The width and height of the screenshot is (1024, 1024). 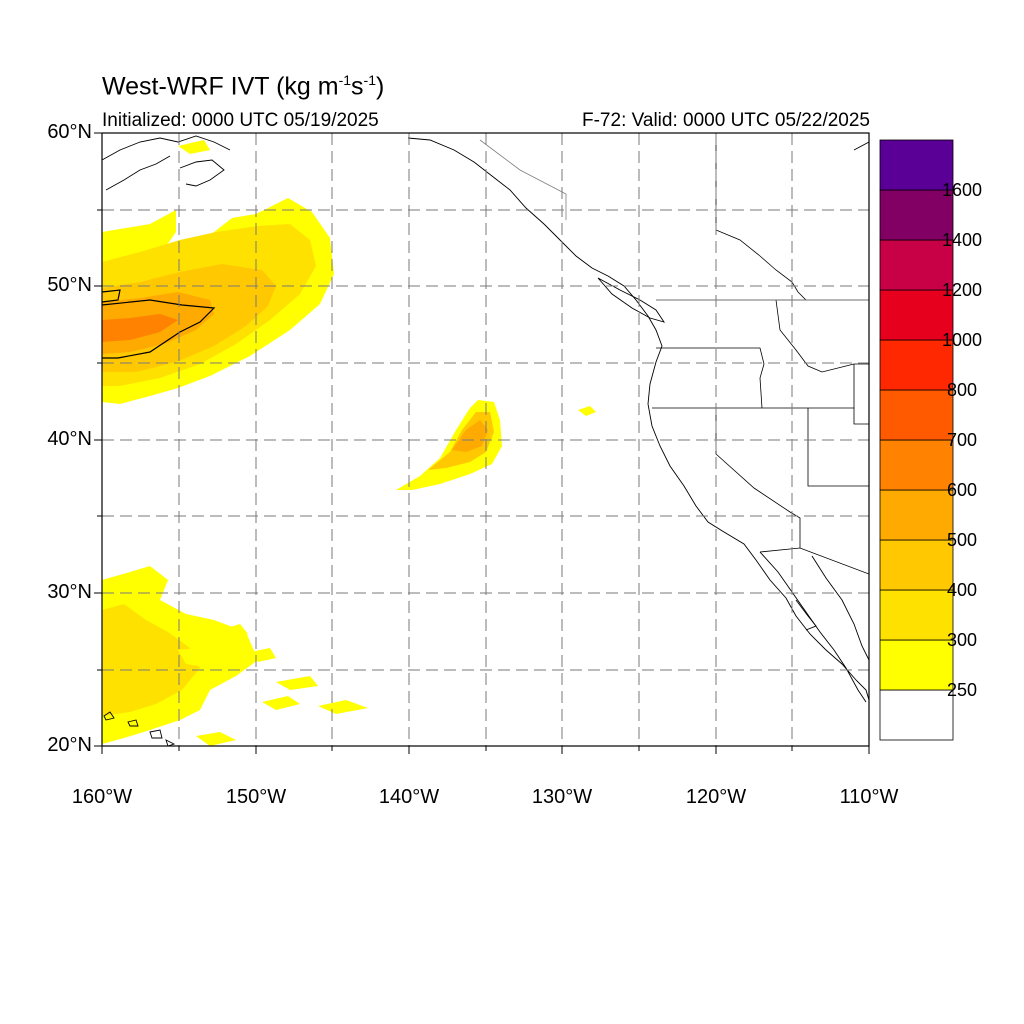 What do you see at coordinates (962, 240) in the screenshot?
I see `colorbar-label-1400: 1400` at bounding box center [962, 240].